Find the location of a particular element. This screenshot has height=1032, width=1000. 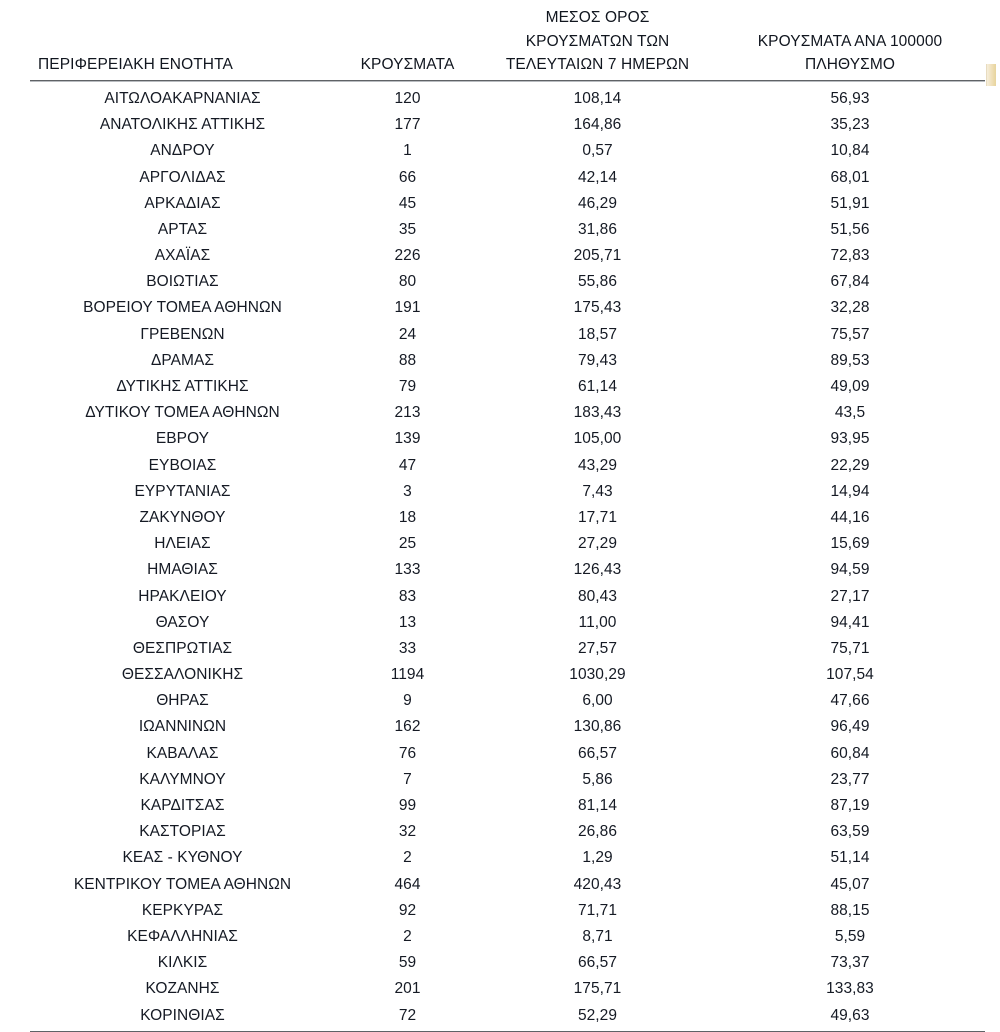

cell-cases: 59 is located at coordinates (407, 963).